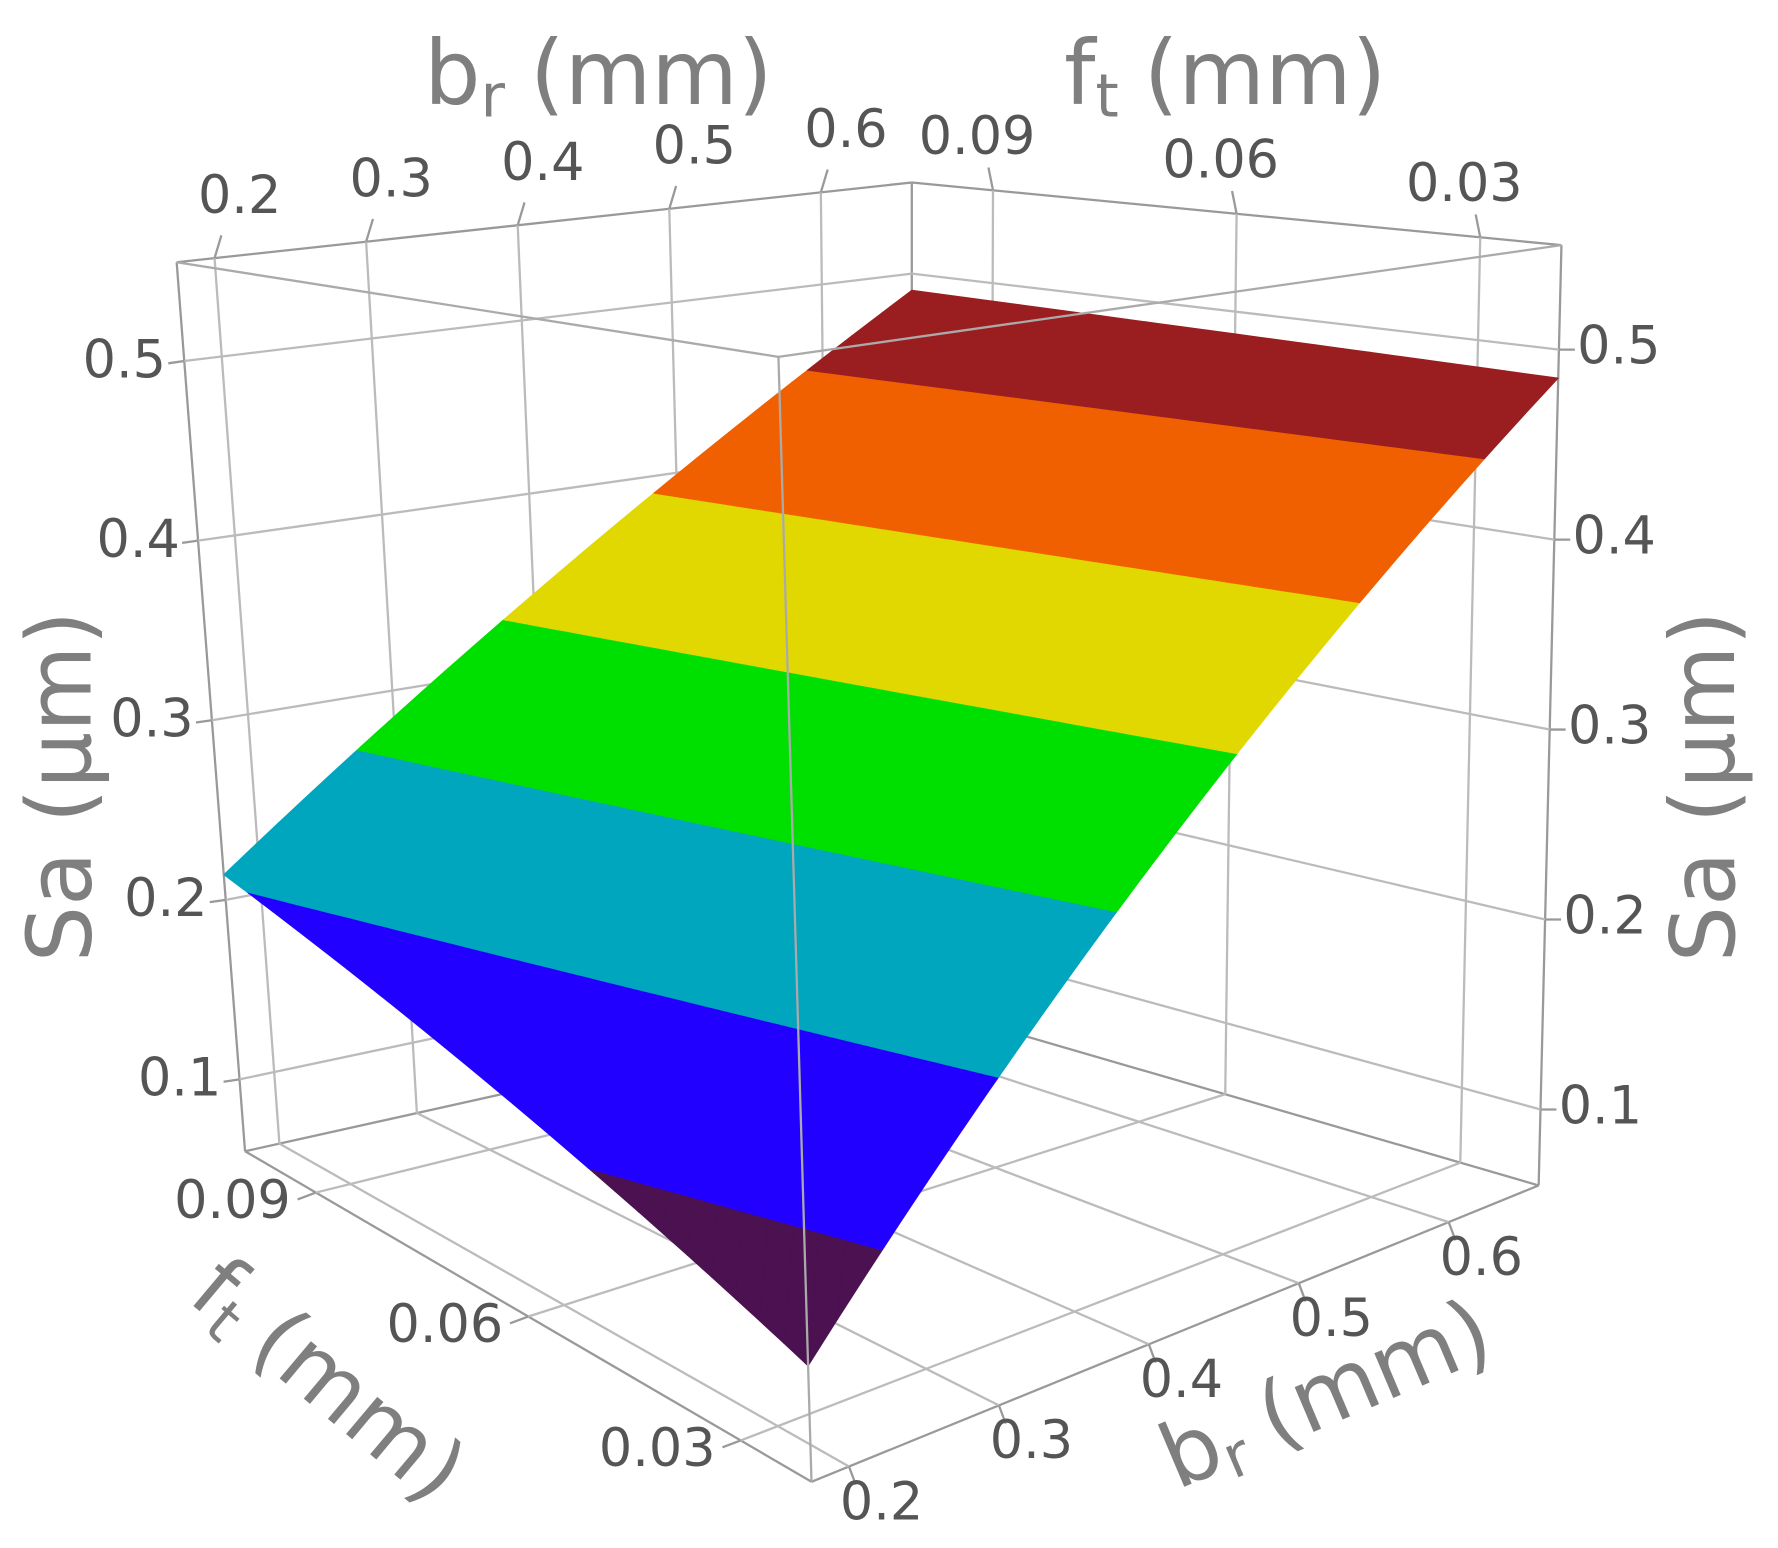 This screenshot has height=1548, width=1778. I want to click on label-sub: r, so click(493, 96).